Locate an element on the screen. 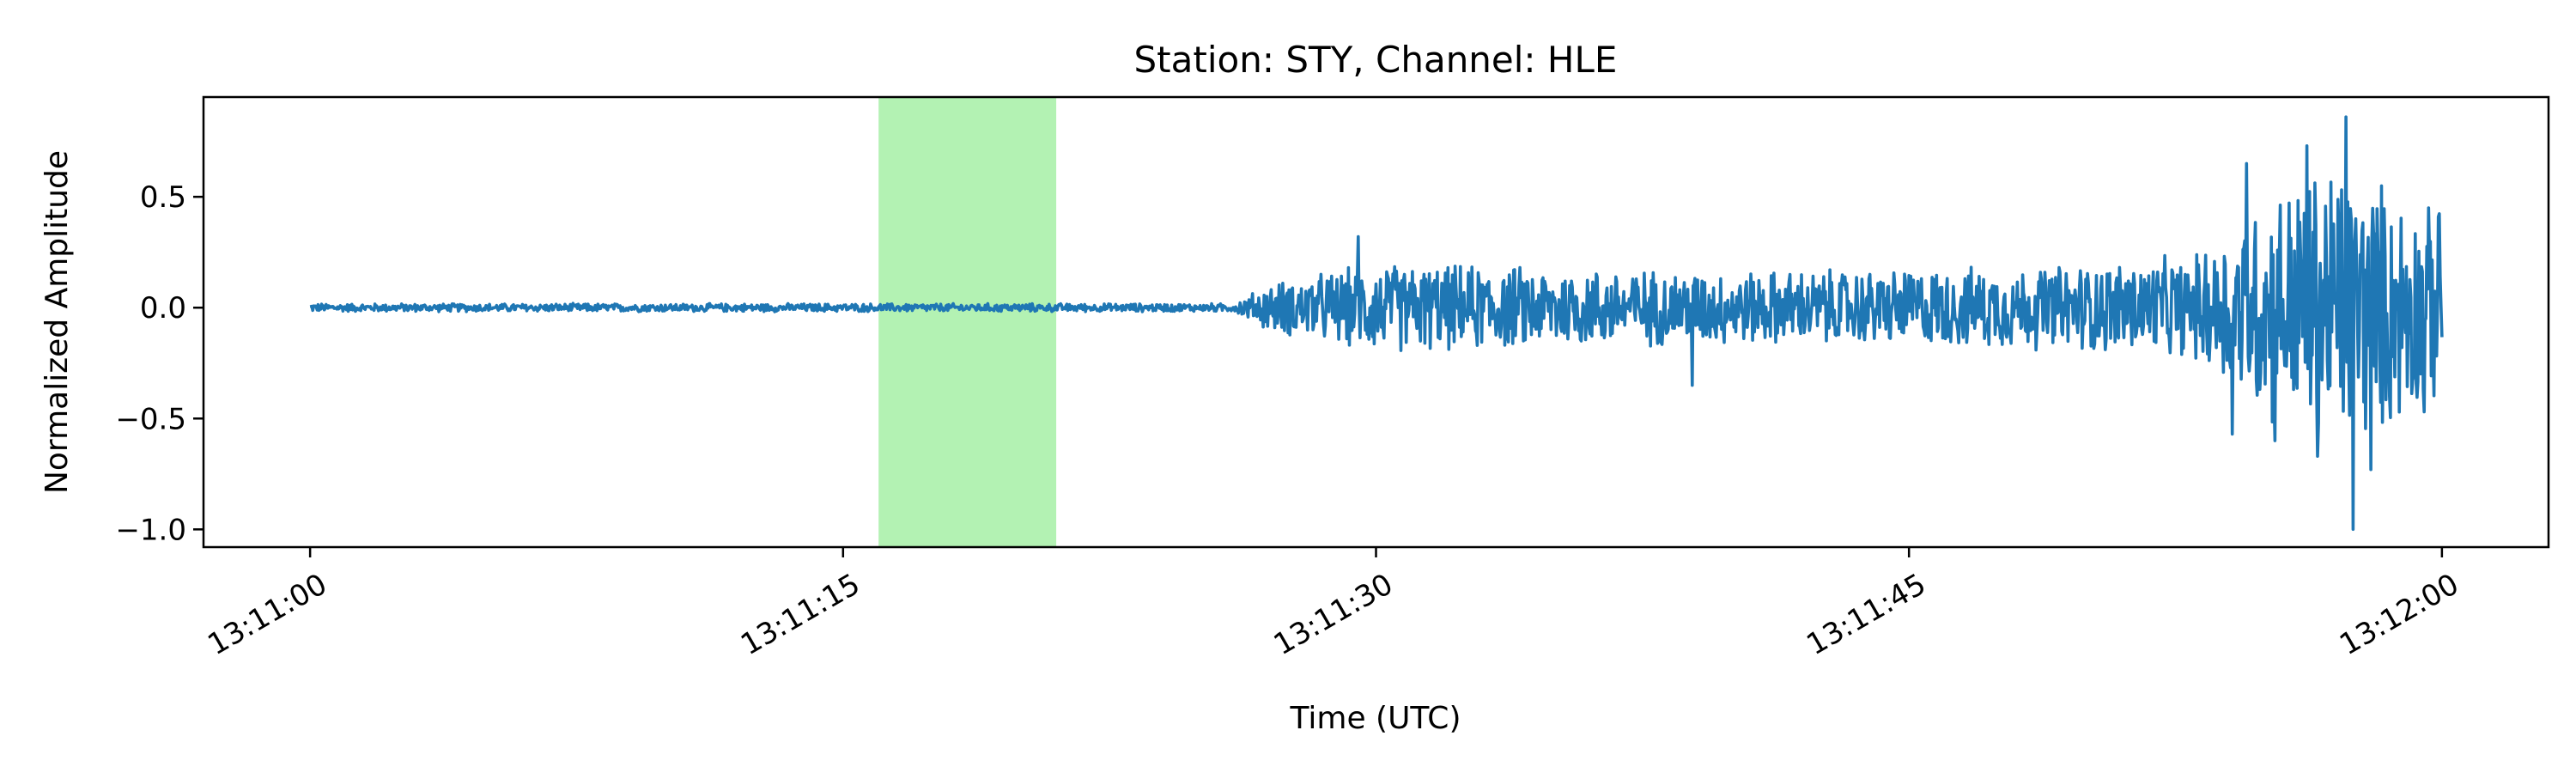 The height and width of the screenshot is (773, 2576). x-axis-label: Time (UTC) is located at coordinates (1375, 718).